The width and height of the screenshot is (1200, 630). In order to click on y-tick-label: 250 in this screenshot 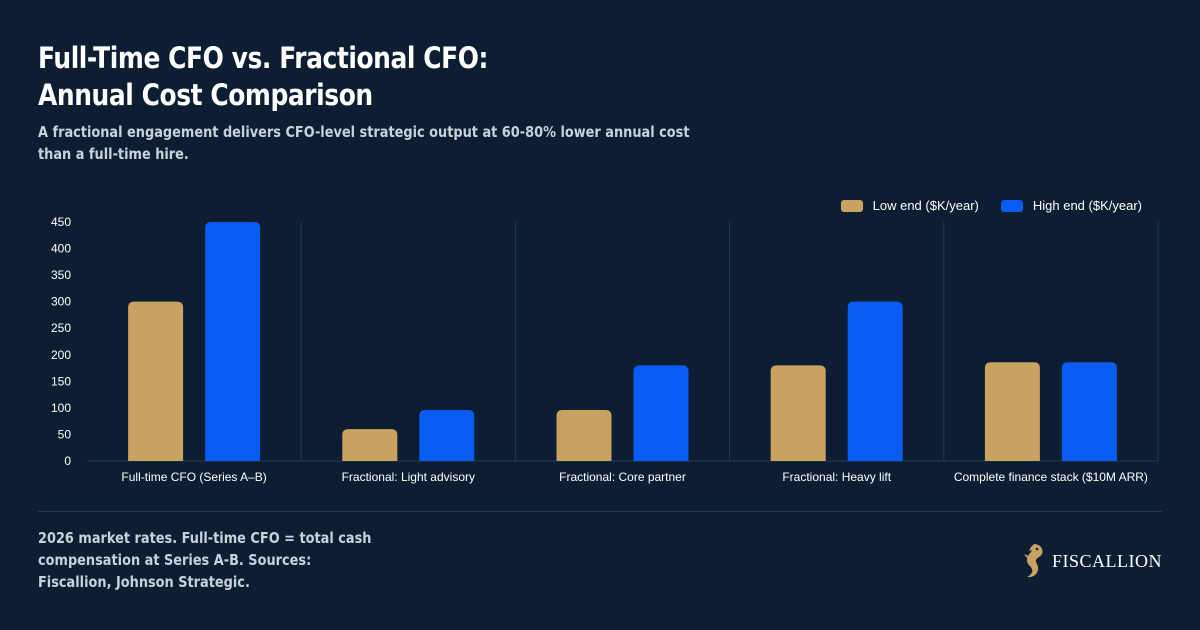, I will do `click(61, 328)`.